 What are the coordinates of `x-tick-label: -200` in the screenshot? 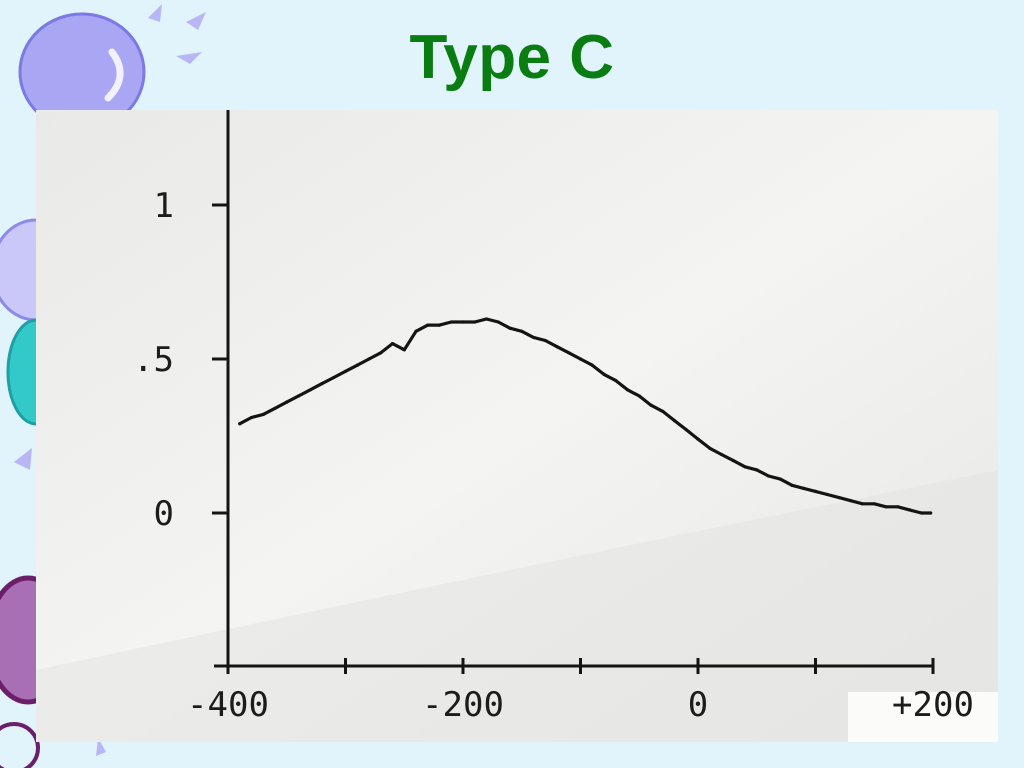 It's located at (463, 705).